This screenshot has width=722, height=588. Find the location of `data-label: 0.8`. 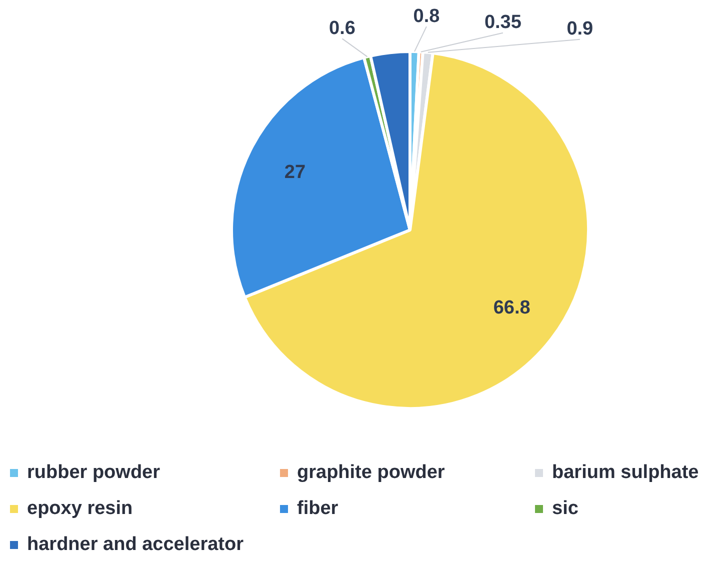

data-label: 0.8 is located at coordinates (426, 16).